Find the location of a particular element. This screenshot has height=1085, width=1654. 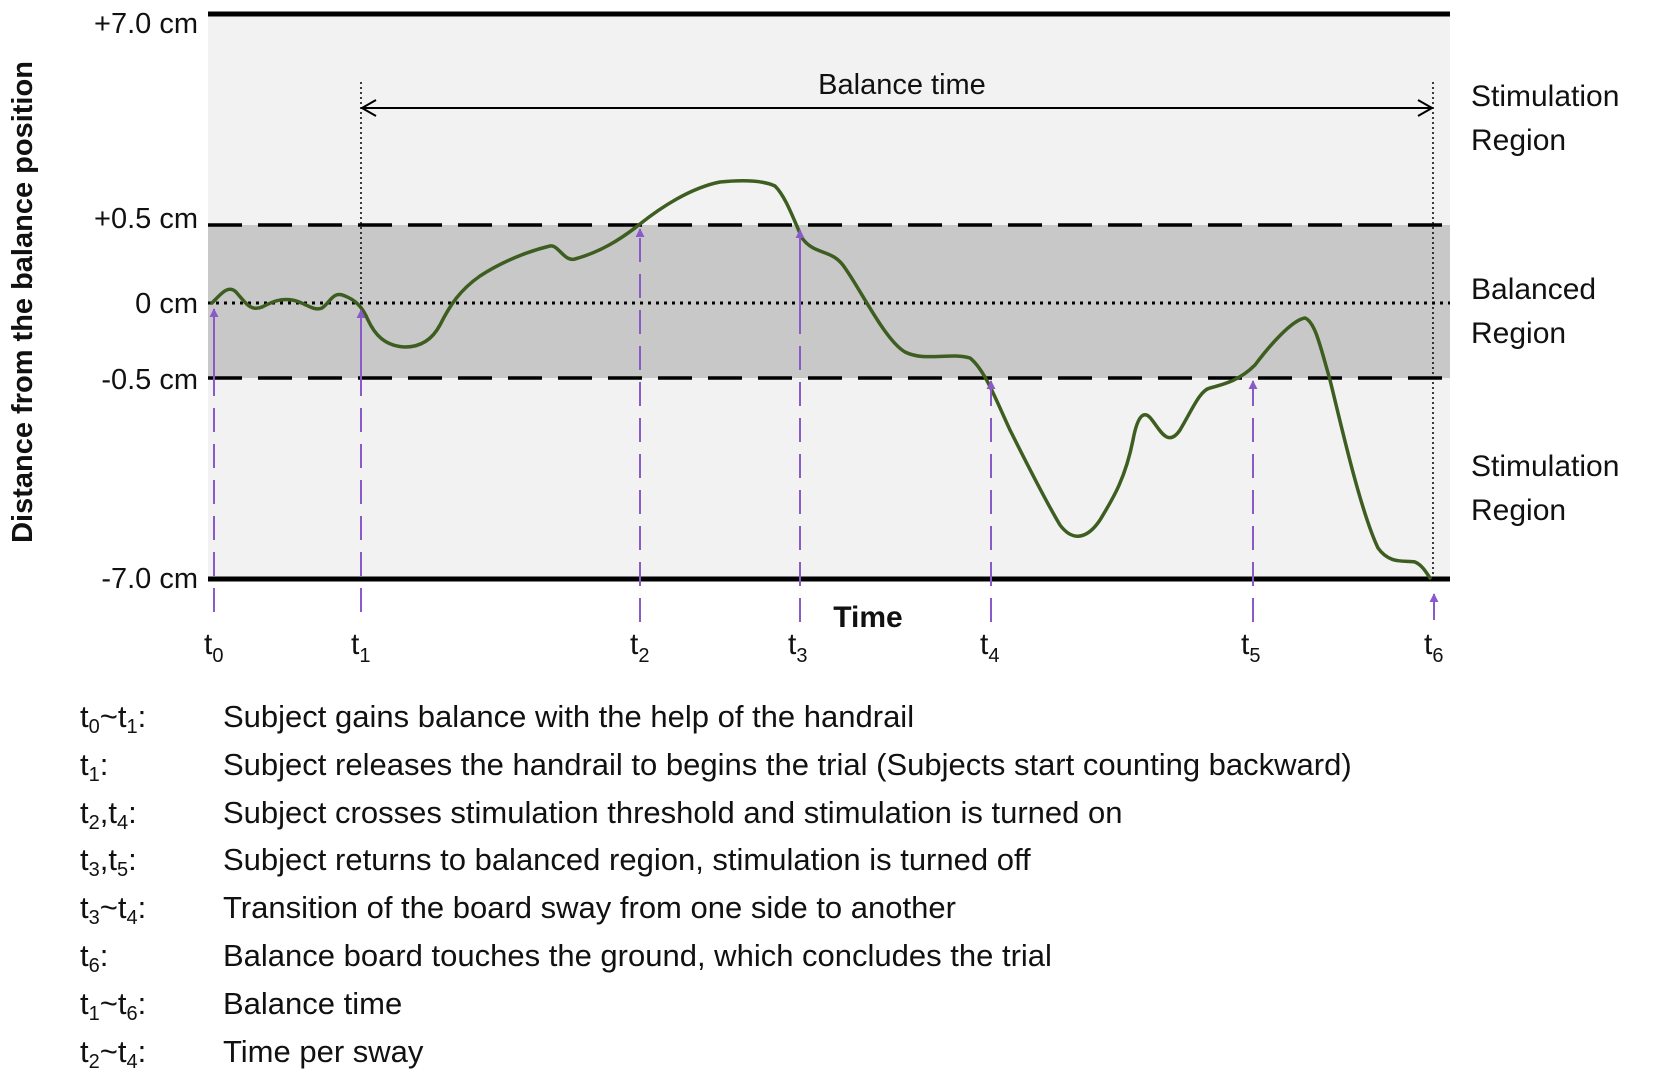

lower-region-line-1: Stimulation is located at coordinates (1545, 466).